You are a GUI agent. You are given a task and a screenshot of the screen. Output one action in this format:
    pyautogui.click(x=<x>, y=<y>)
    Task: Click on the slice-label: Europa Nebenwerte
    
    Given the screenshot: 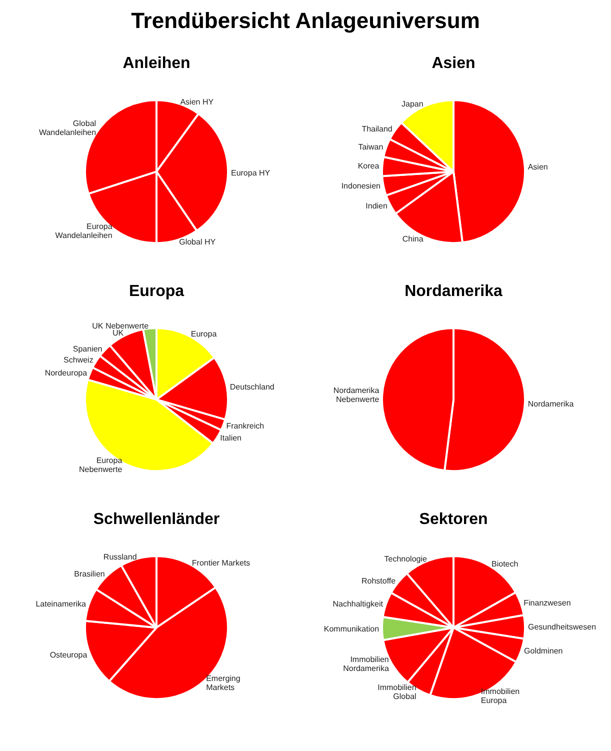 What is the action you would take?
    pyautogui.click(x=100, y=465)
    